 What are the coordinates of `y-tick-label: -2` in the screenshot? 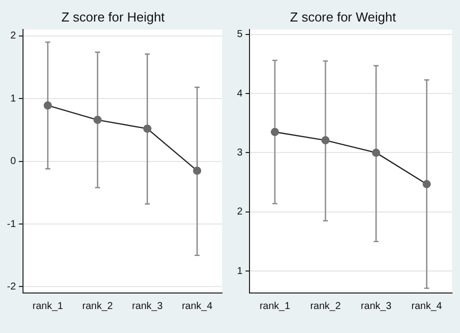 It's located at (11, 286).